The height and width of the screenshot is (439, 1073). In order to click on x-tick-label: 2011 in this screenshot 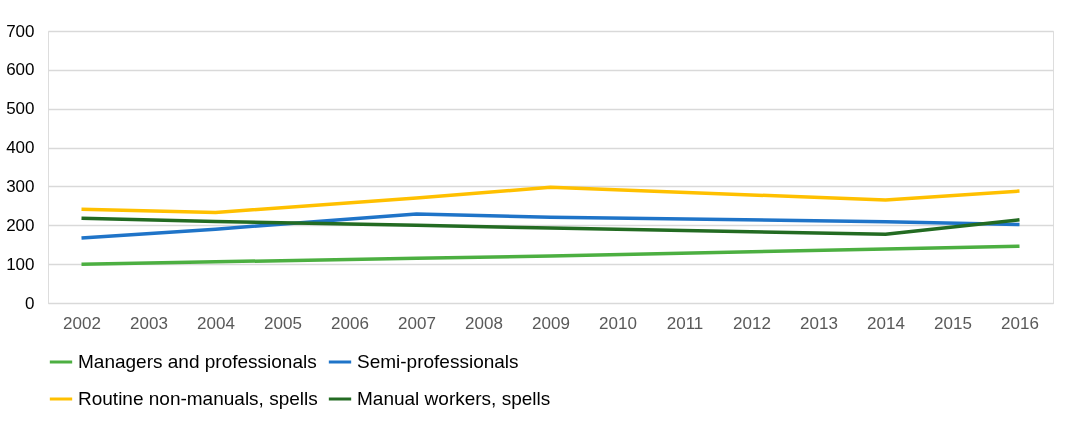, I will do `click(685, 323)`.